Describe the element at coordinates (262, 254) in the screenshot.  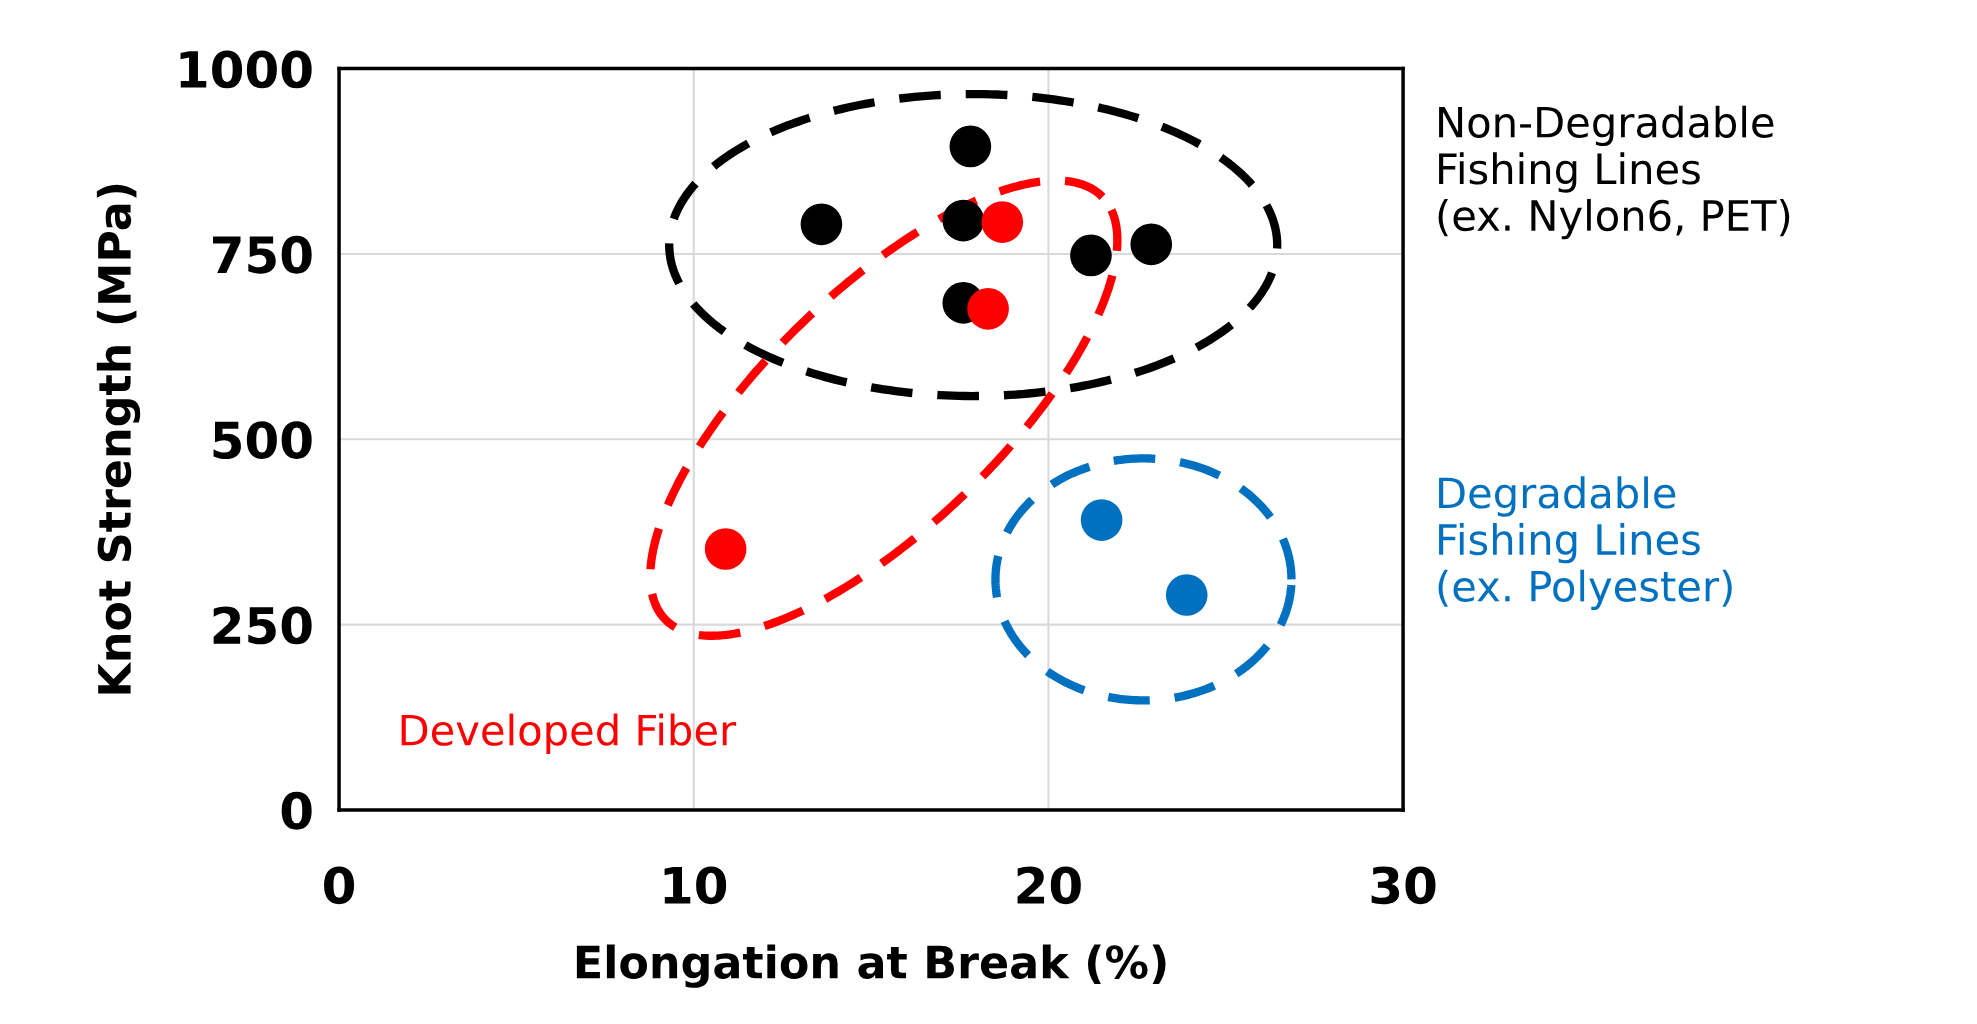
I see `y-tick-label: 750` at that location.